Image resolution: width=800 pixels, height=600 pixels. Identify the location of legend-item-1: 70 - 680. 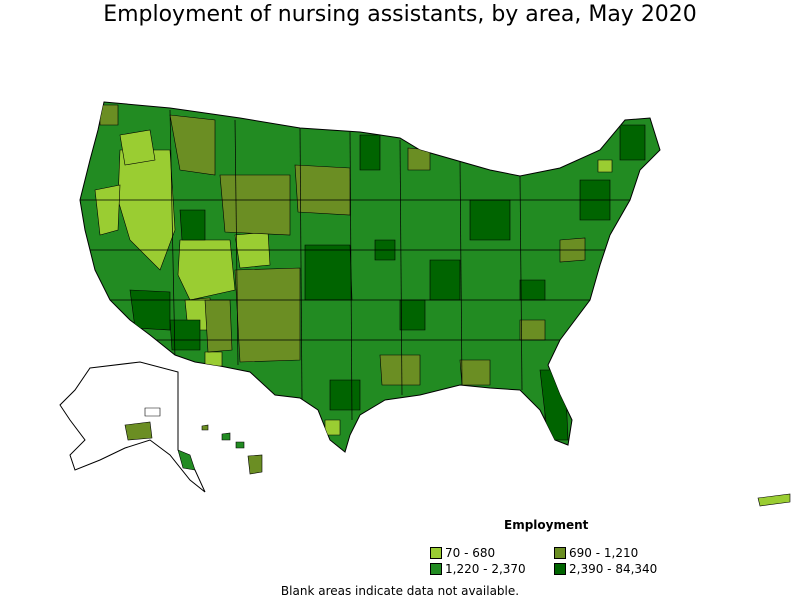
(462, 553).